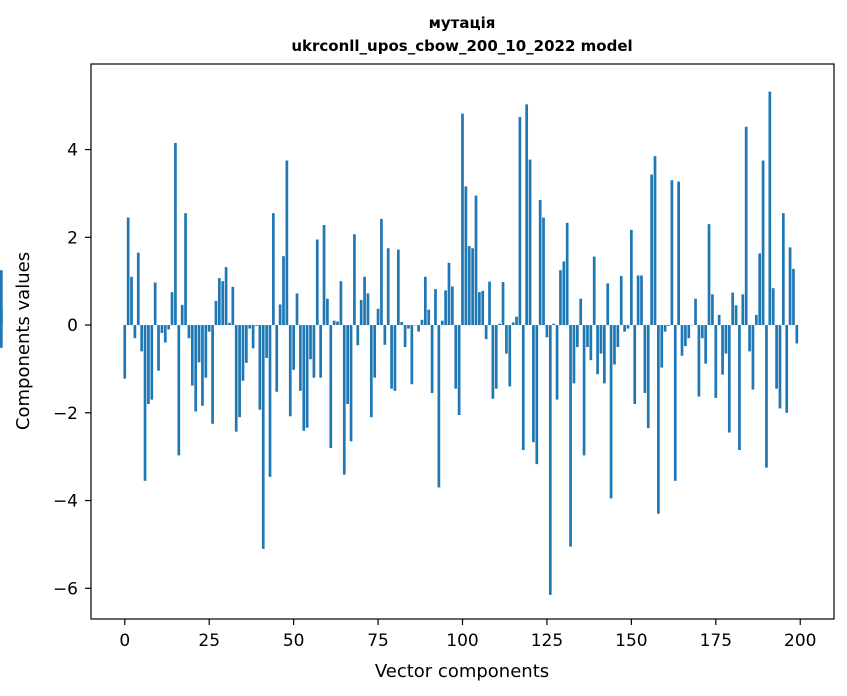 Image resolution: width=847 pixels, height=696 pixels. I want to click on y-tick-label: −4, so click(65, 502).